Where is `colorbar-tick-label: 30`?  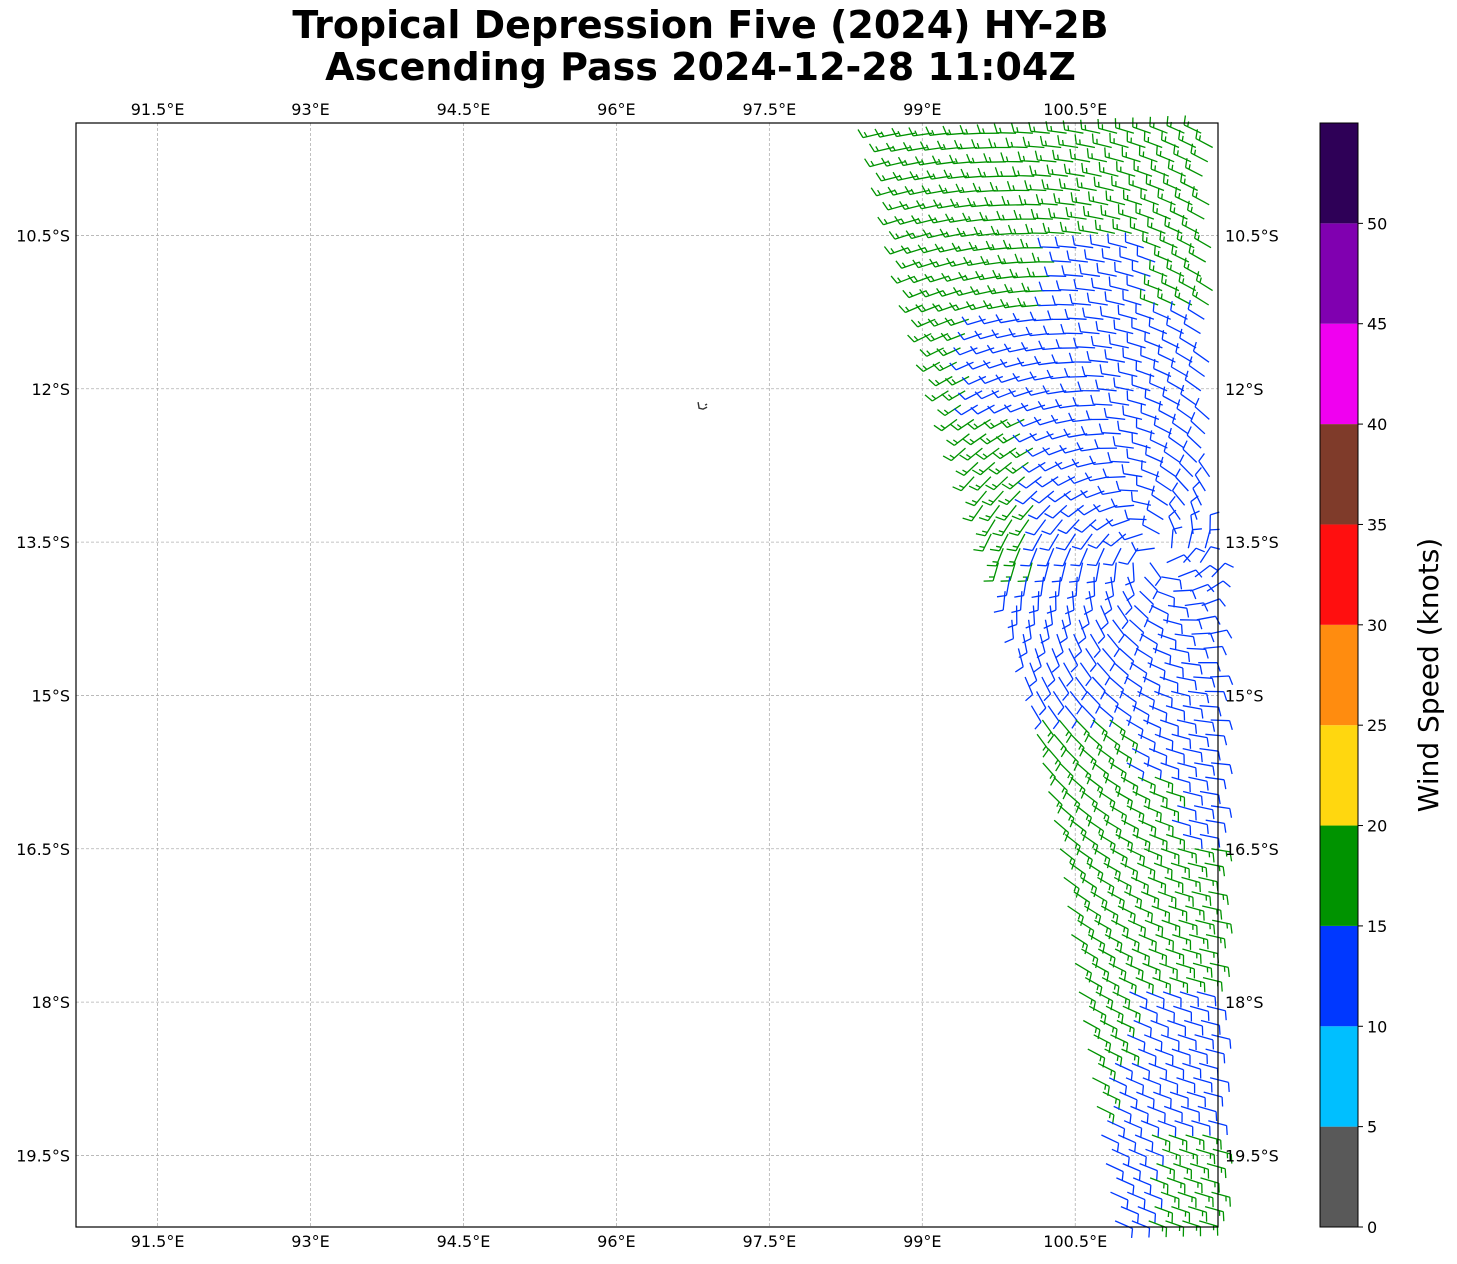 colorbar-tick-label: 30 is located at coordinates (1377, 625).